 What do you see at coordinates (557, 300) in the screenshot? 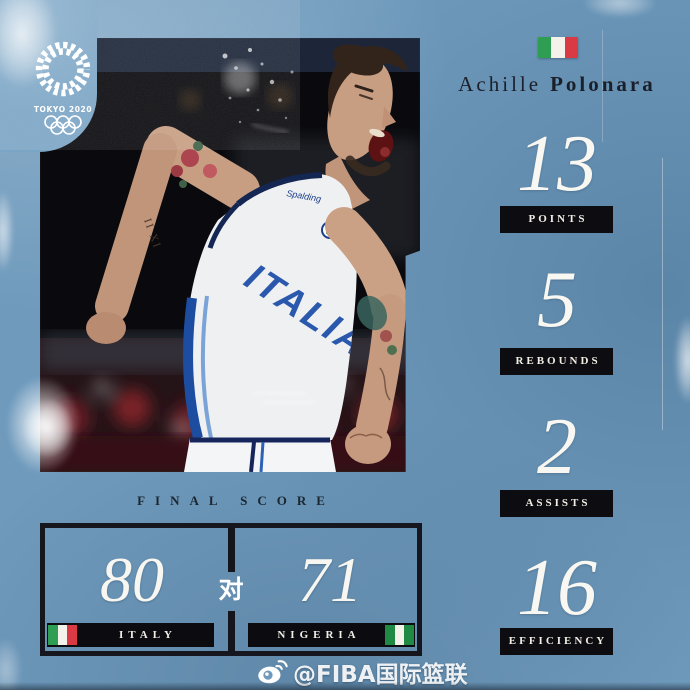
I see `stat-value-rebounds: 5` at bounding box center [557, 300].